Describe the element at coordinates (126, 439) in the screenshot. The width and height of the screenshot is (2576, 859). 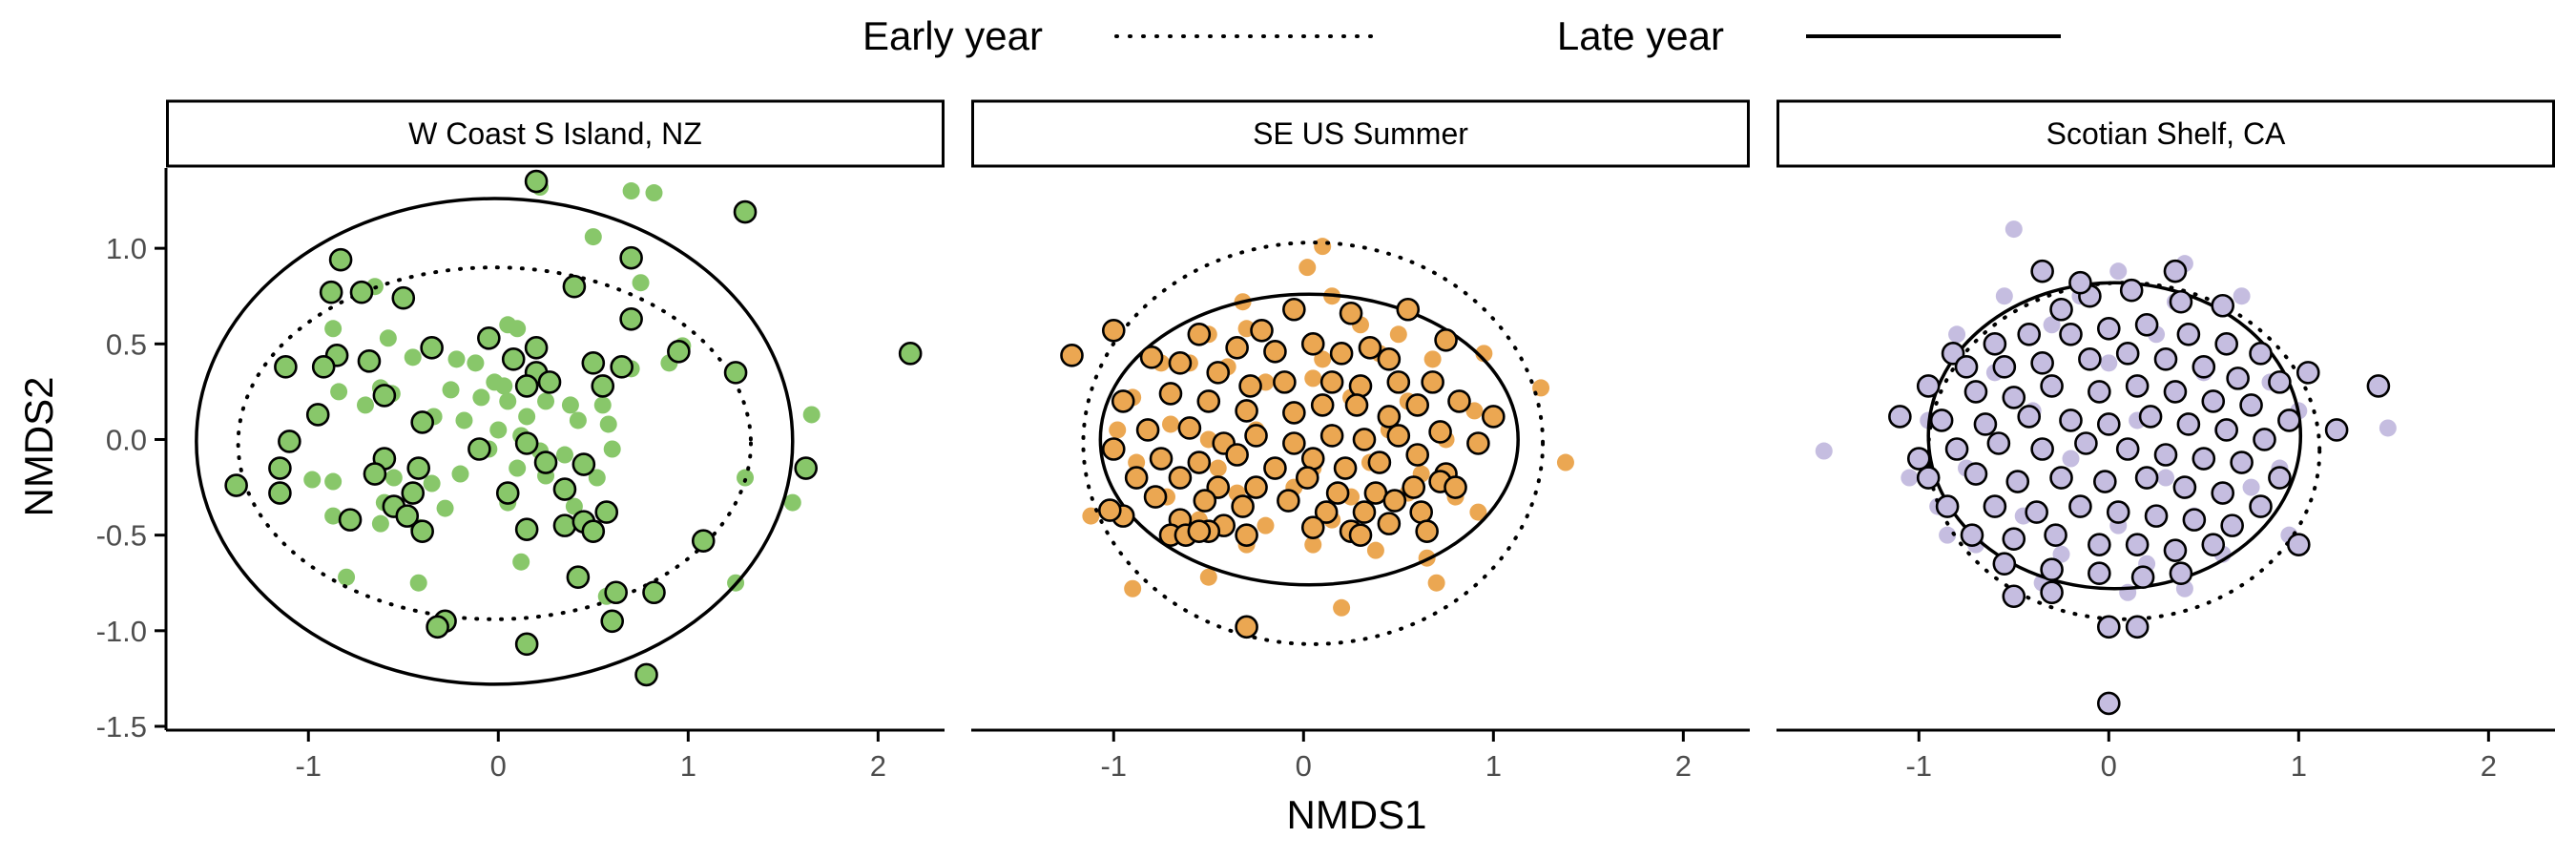
I see `y-tick-label: 0.0` at that location.